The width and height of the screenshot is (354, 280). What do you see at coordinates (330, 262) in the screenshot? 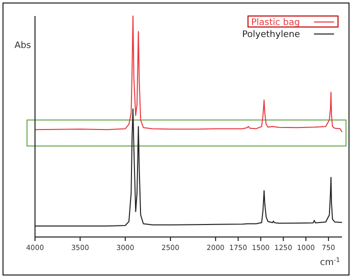
I see `x-axis-title: cm$^{-1}$` at bounding box center [330, 262].